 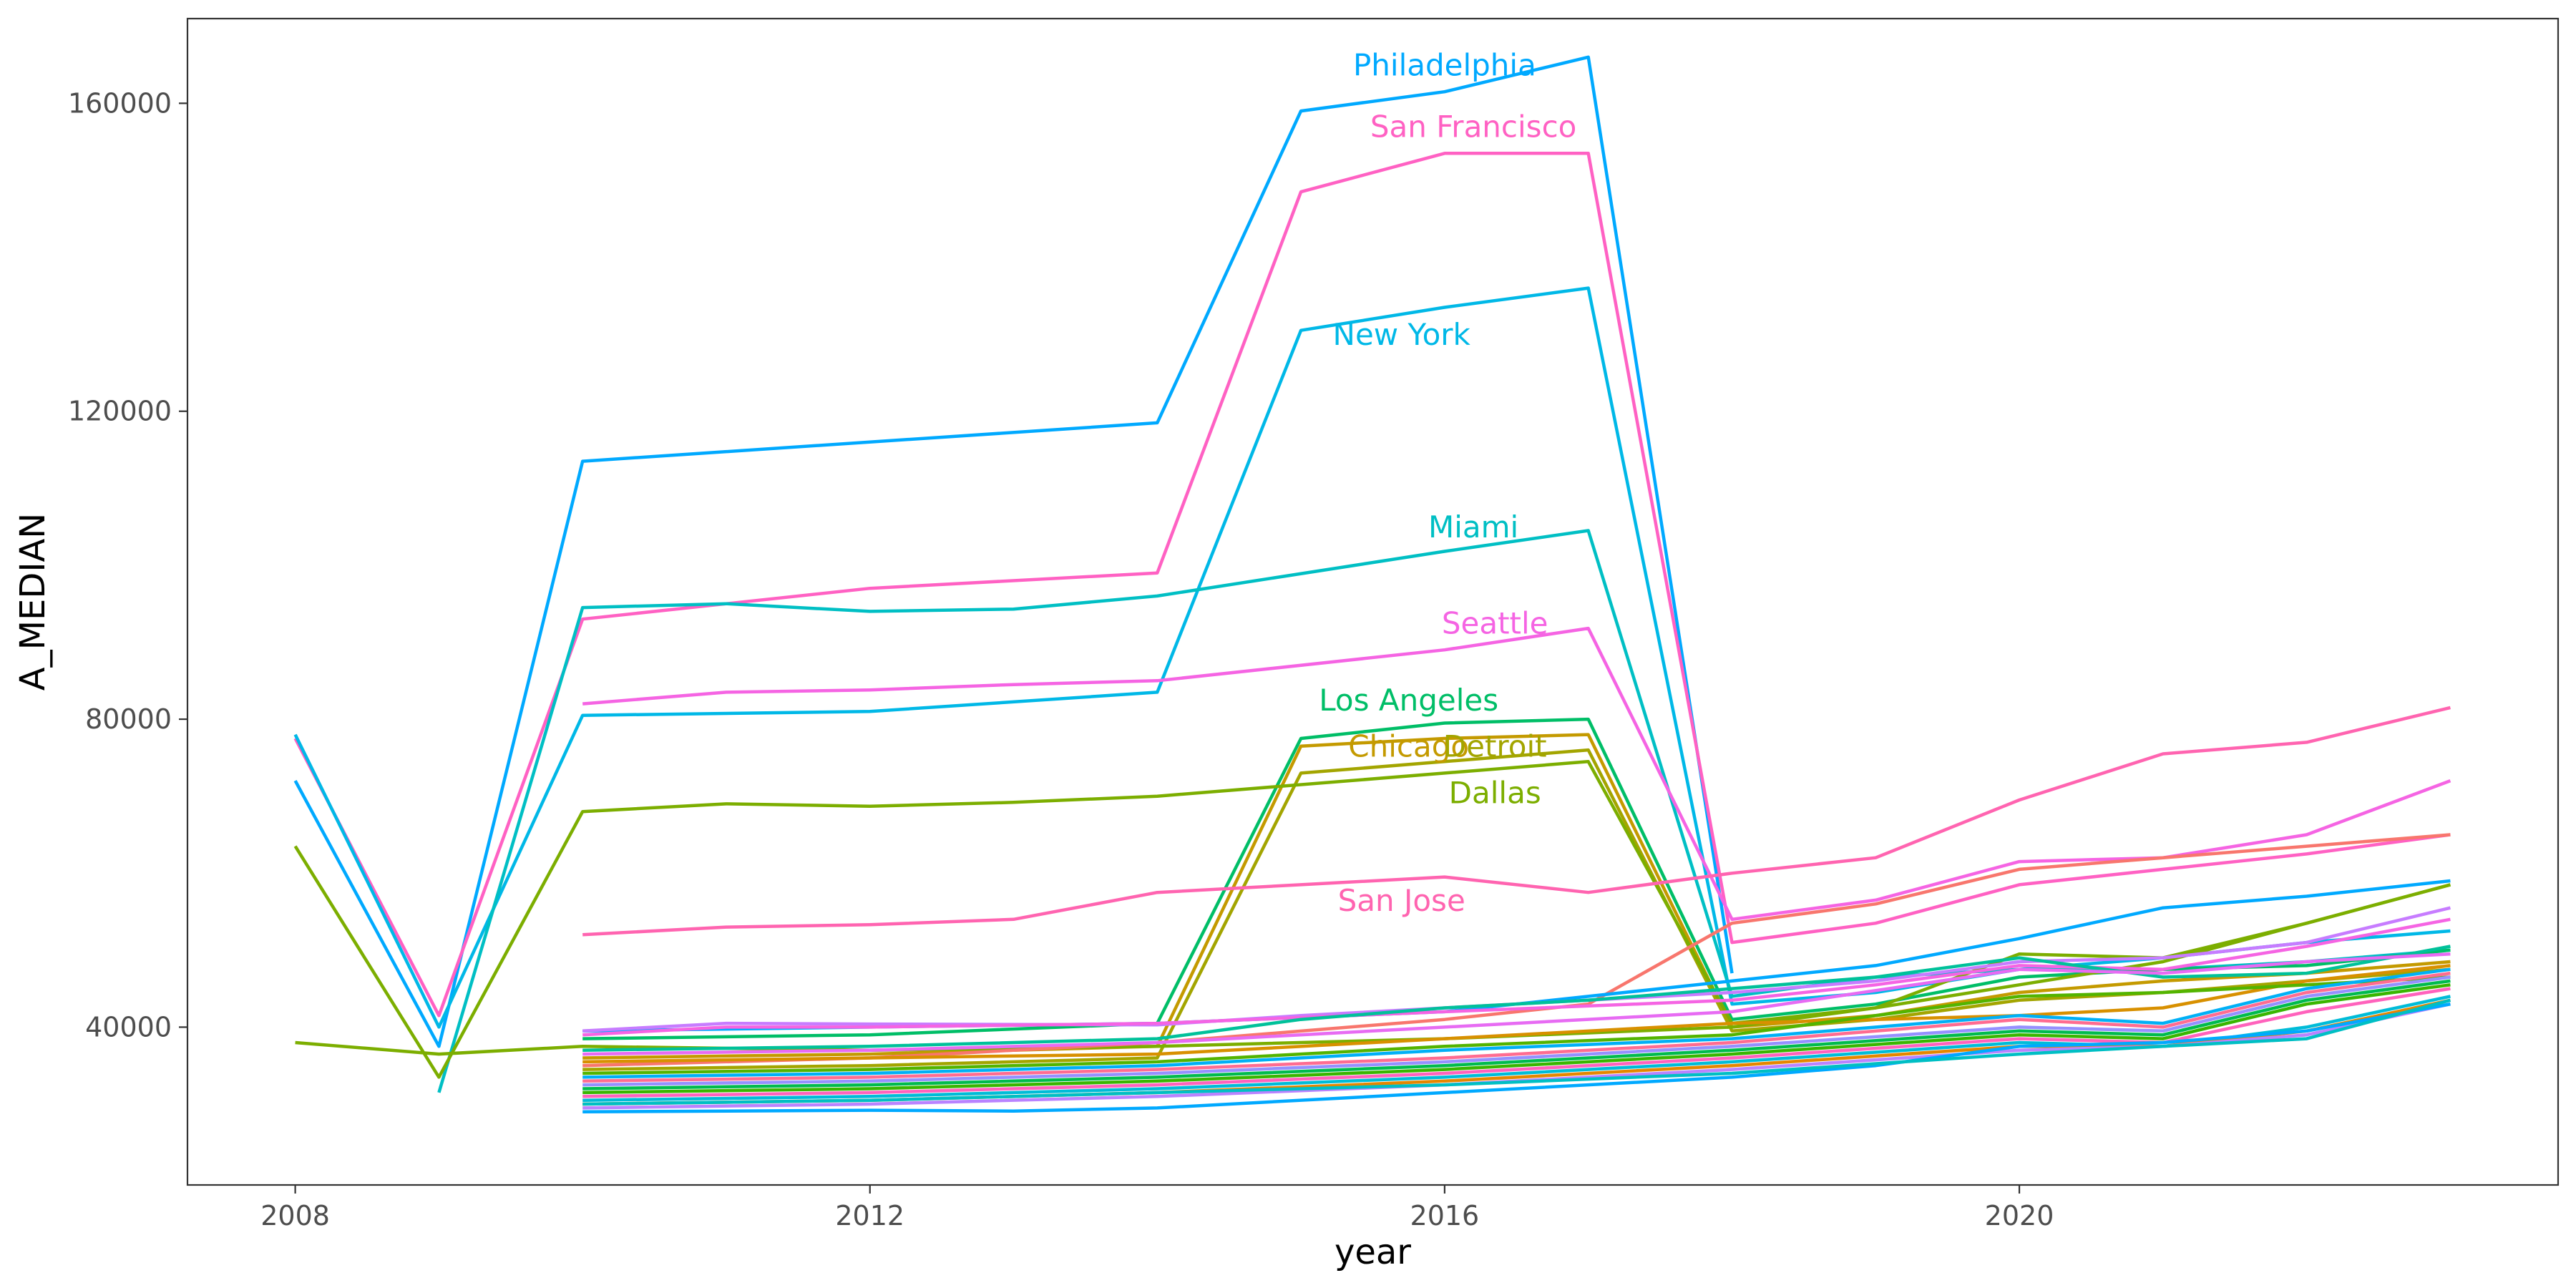 What do you see at coordinates (33, 602) in the screenshot?
I see `y-axis-title: A_MEDIAN` at bounding box center [33, 602].